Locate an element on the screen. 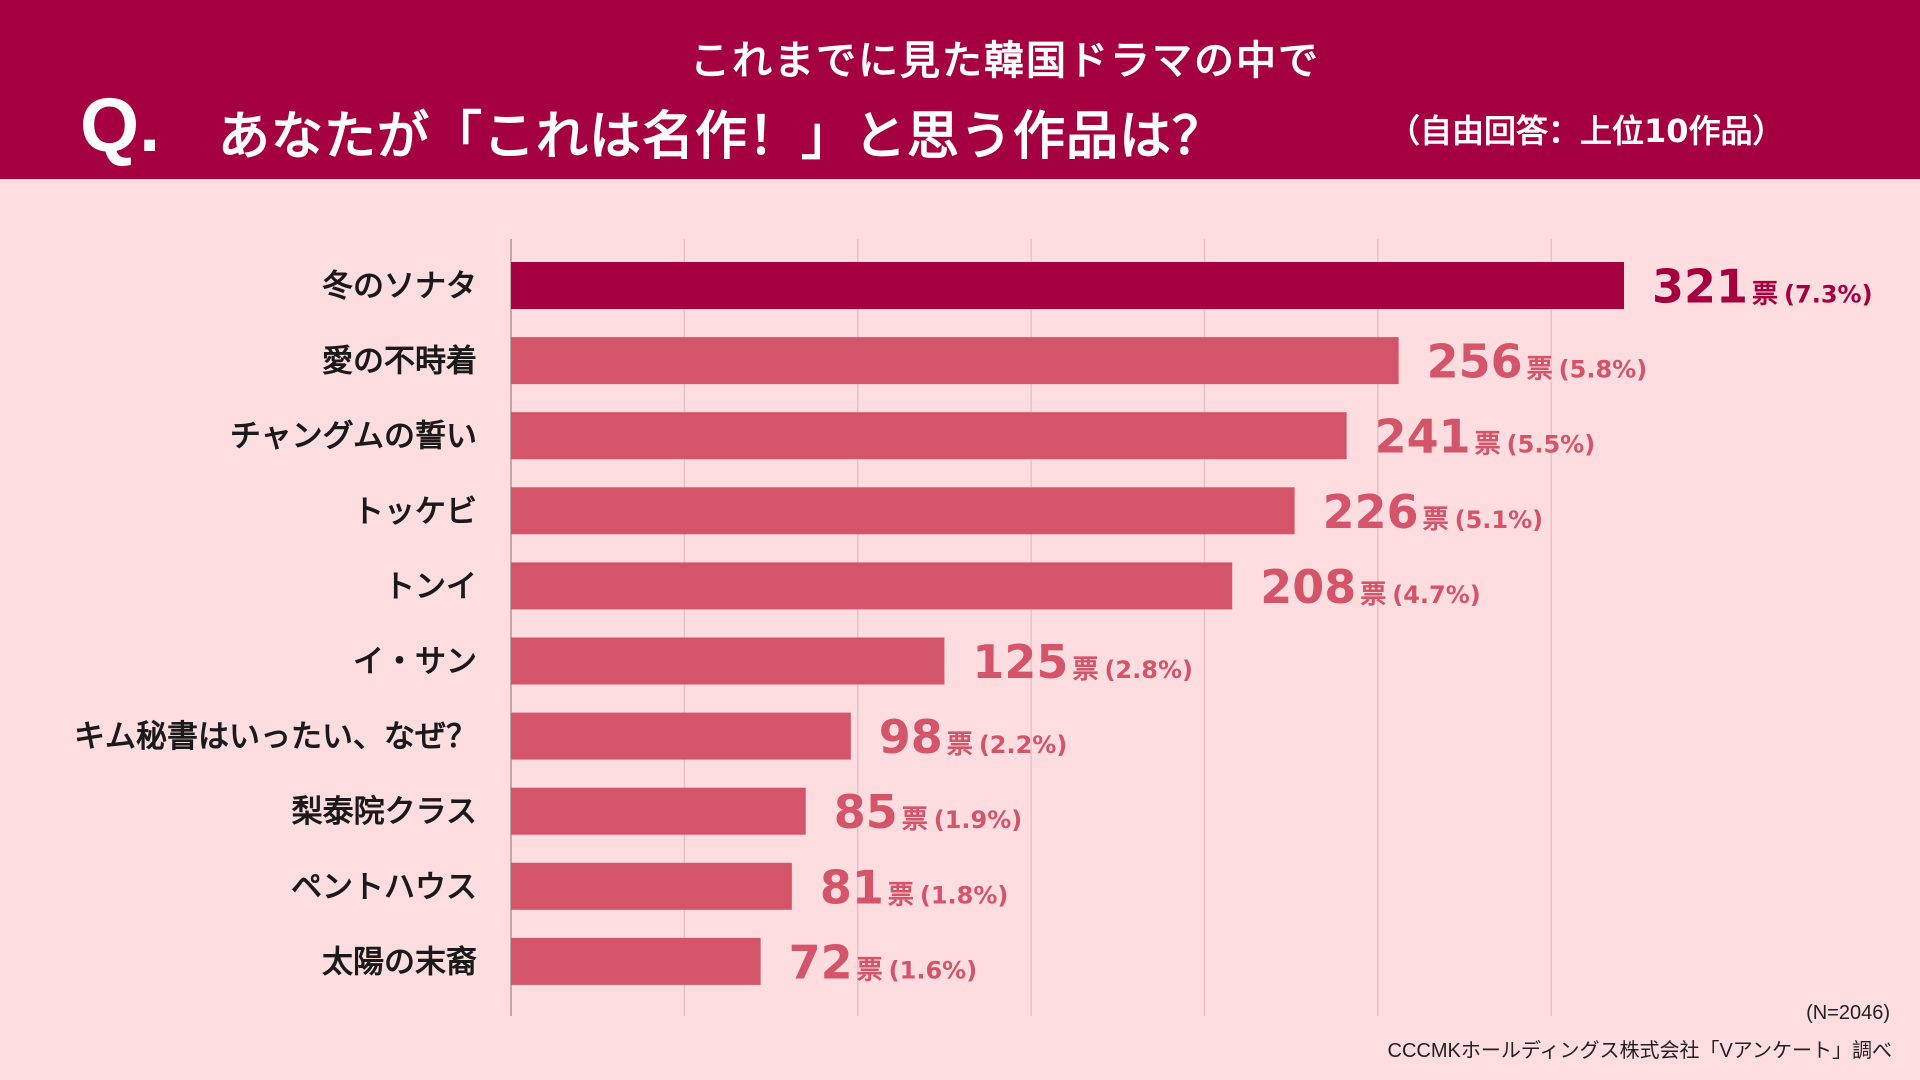 This screenshot has width=1920, height=1080. data-label: 226 票 (5.1%) is located at coordinates (1433, 512).